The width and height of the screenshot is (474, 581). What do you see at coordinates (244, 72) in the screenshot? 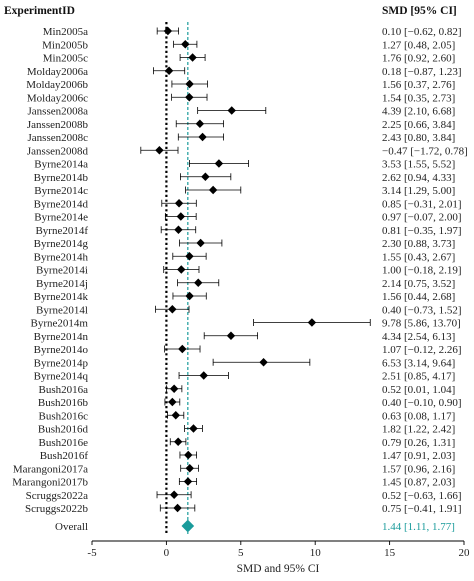
I see `study-row: Molday2006a 0.18 [−0.87, 1.23]` at bounding box center [244, 72].